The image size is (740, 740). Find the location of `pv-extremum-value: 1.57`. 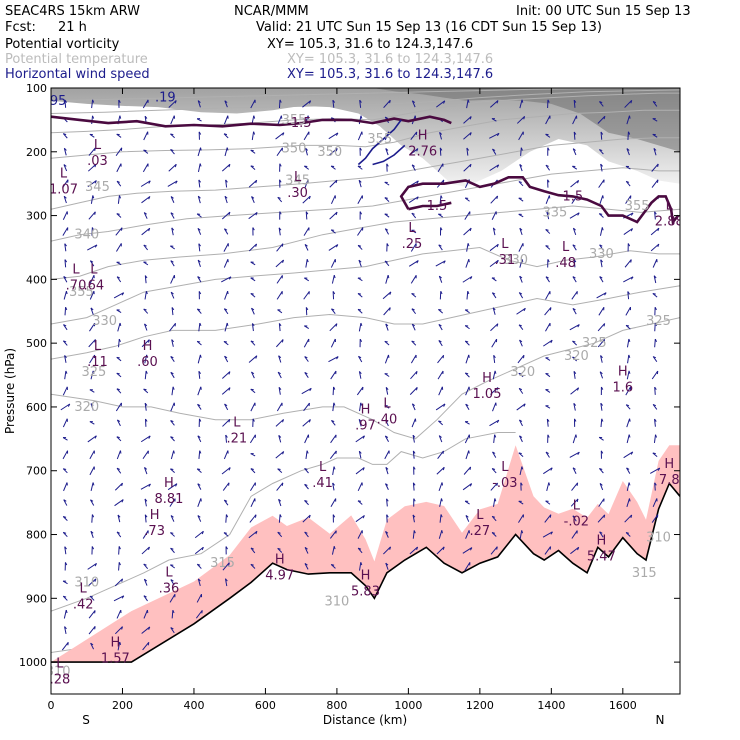

pv-extremum-value: 1.57 is located at coordinates (115, 659).